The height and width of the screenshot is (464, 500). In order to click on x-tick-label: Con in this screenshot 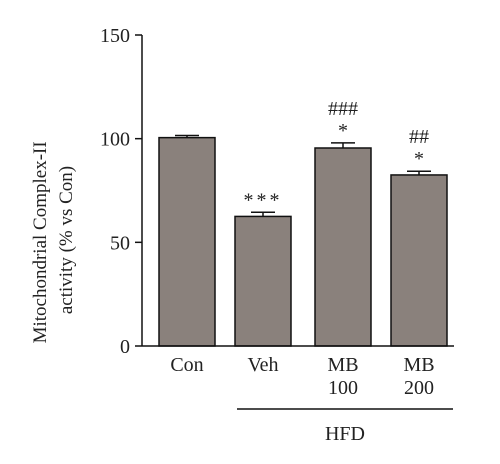, I will do `click(186, 365)`.